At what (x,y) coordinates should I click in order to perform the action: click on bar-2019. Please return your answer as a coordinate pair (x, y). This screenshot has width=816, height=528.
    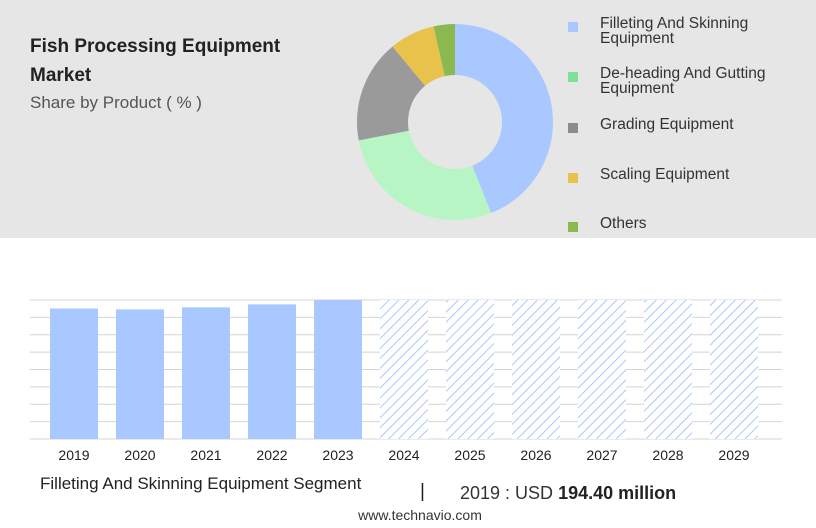
    Looking at the image, I should click on (74, 373).